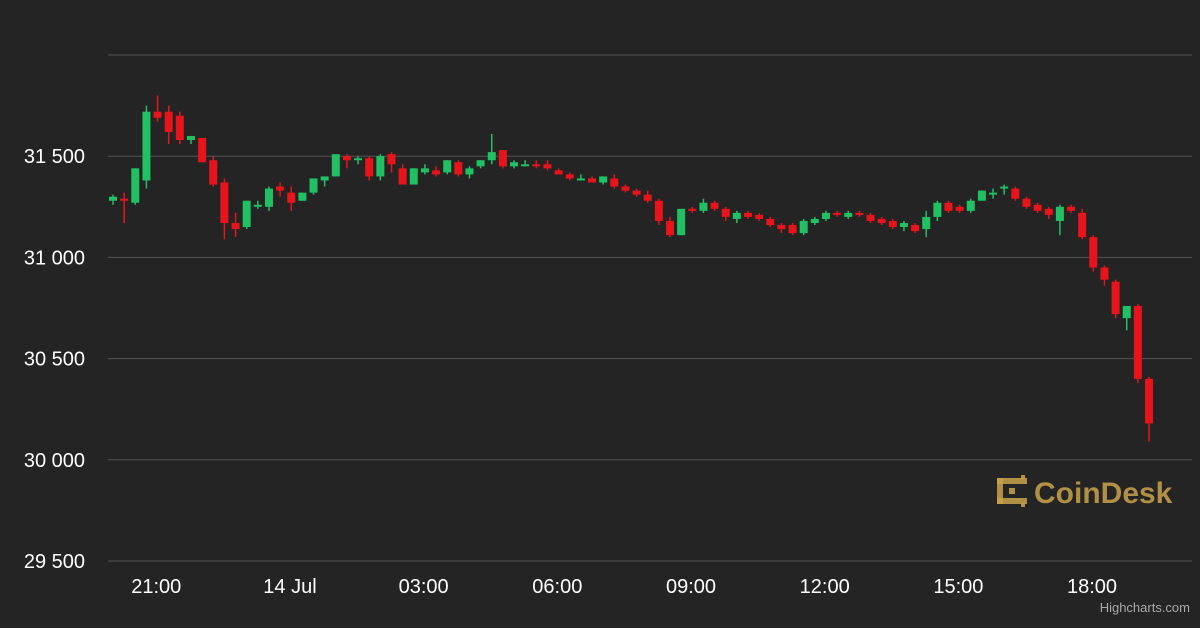  I want to click on coindesk-watermark: CoinDesk, so click(1085, 492).